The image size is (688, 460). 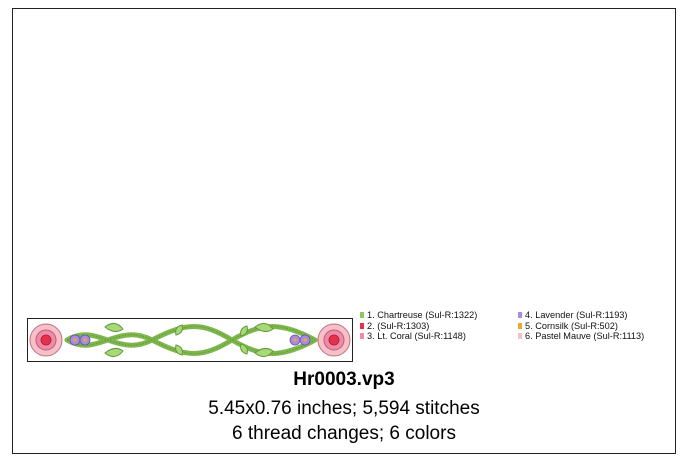 I want to click on thread-legend-item: 2. (Sul-R:1303), so click(x=418, y=326).